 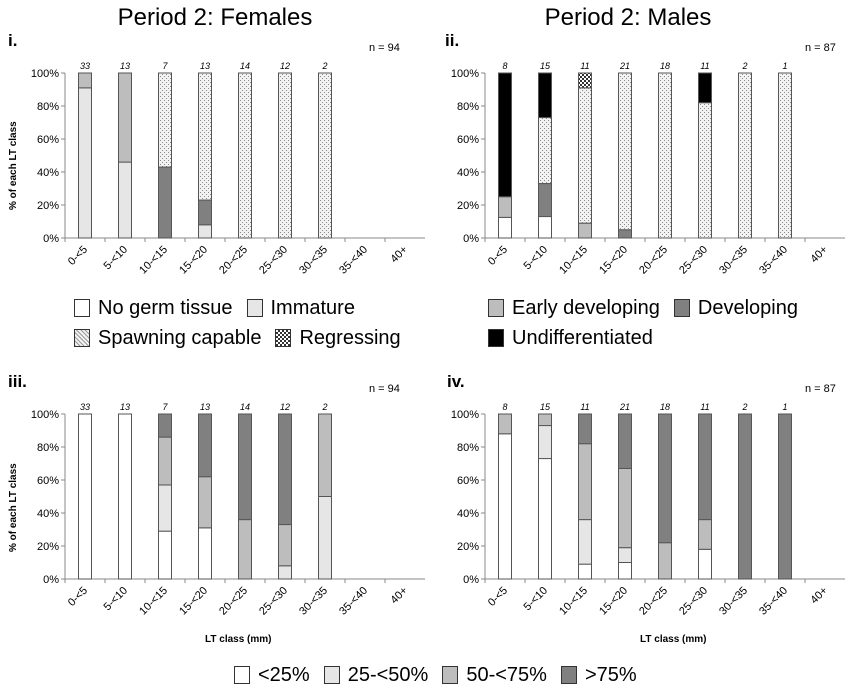 What do you see at coordinates (610, 674) in the screenshot?
I see `legend-label: >75%` at bounding box center [610, 674].